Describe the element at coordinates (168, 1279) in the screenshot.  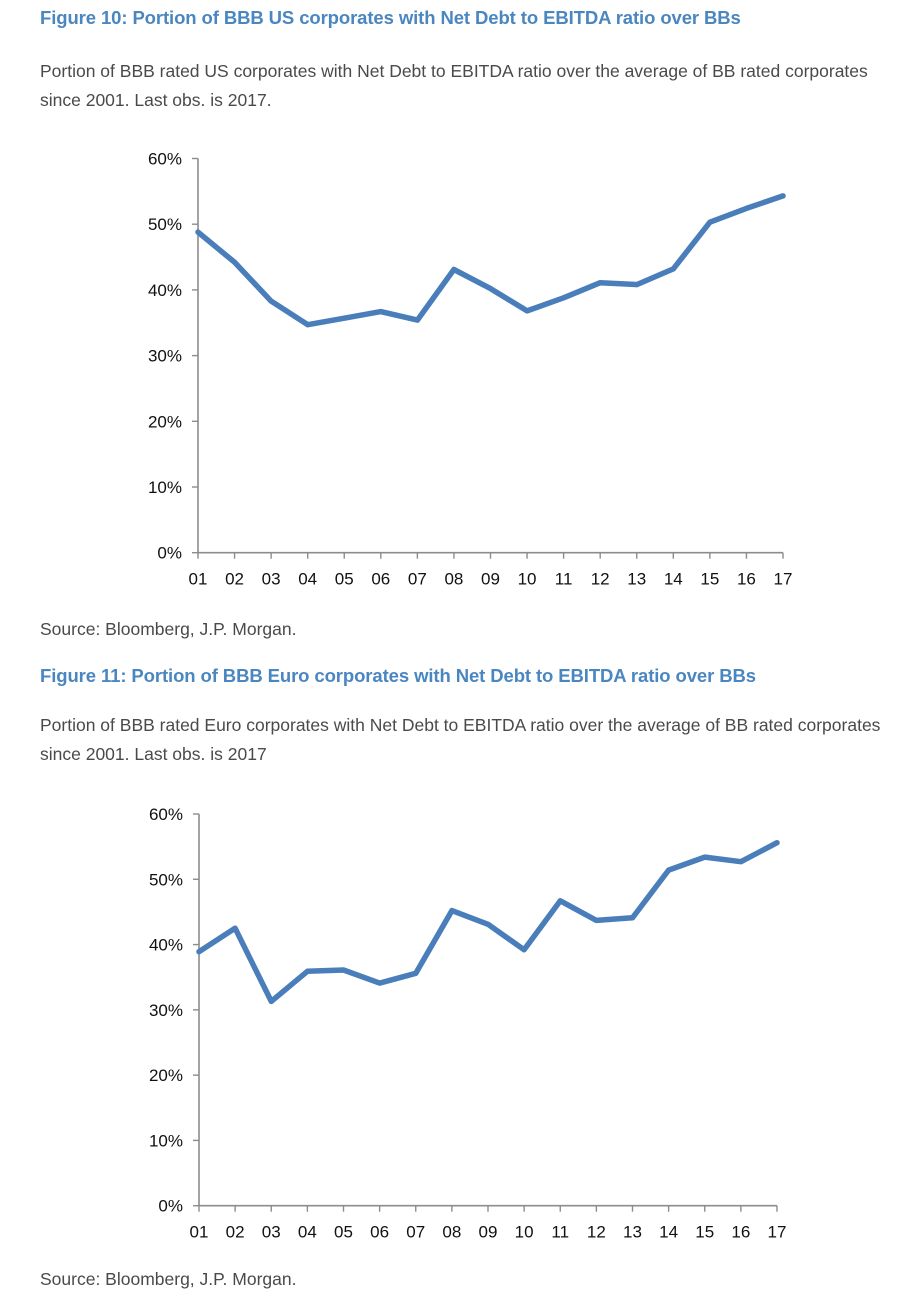
I see `figure-11-source: Source: Bloomberg, J.P. Morgan.` at that location.